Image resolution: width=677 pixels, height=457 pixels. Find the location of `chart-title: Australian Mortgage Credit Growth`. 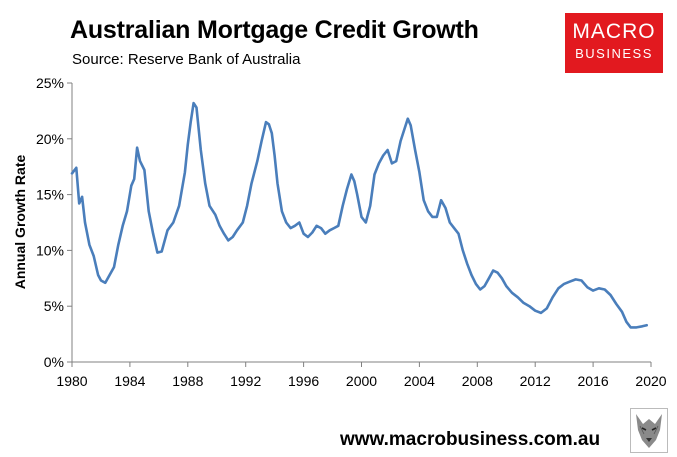

chart-title: Australian Mortgage Credit Growth is located at coordinates (274, 30).